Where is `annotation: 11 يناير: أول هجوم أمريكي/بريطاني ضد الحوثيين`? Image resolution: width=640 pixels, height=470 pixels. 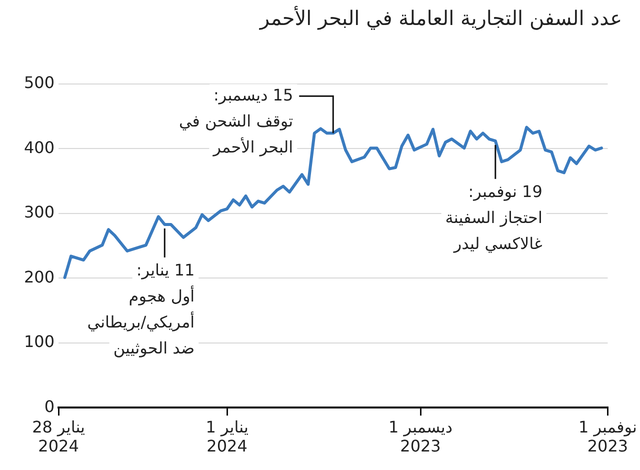
annotation: 11 يناير: أول هجوم أمريكي/بريطاني ضد الحوثيين is located at coordinates (141, 309).